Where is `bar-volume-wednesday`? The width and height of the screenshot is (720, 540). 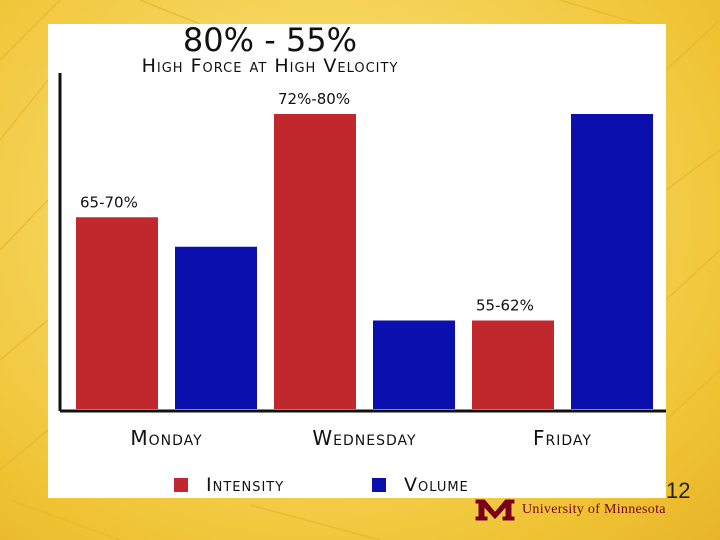 bar-volume-wednesday is located at coordinates (414, 364).